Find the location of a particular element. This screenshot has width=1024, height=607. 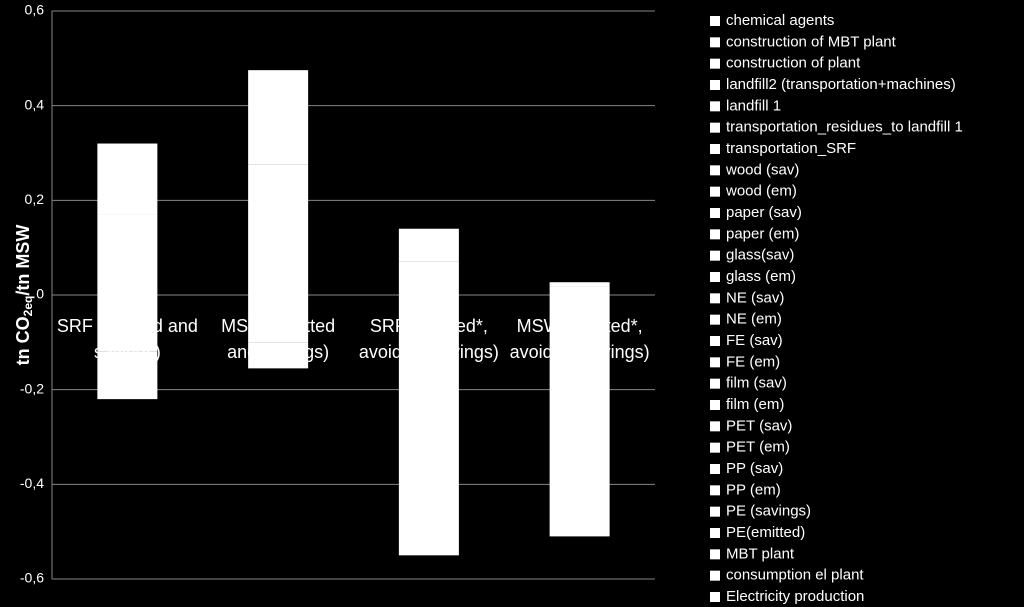

legend-label: construction of MBT plant is located at coordinates (811, 41).